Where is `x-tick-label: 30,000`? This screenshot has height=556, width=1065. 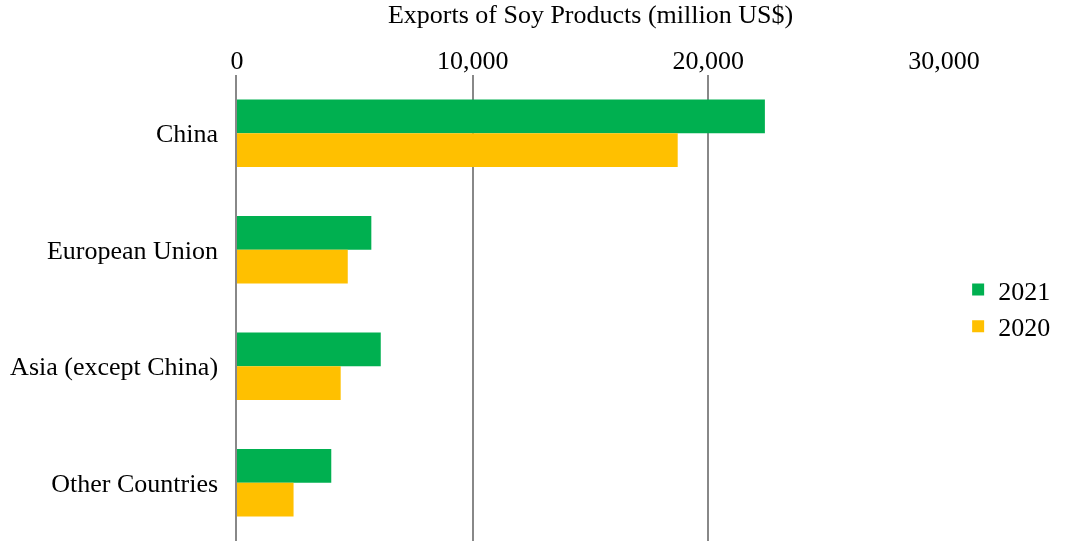
x-tick-label: 30,000 is located at coordinates (944, 60).